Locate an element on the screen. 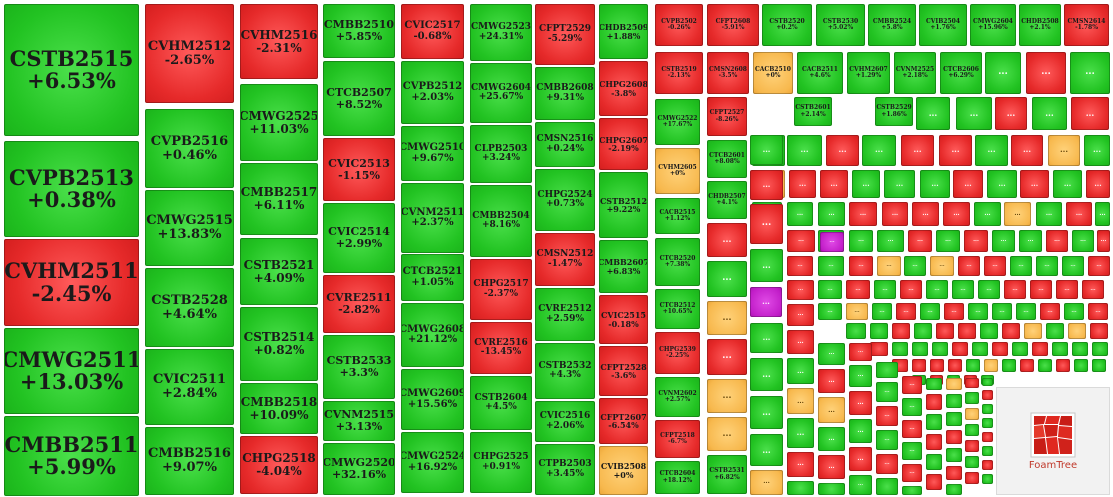 Image resolution: width=1113 pixels, height=497 pixels. stock-tile-cmwg2609: CMWG2609 +15.56% is located at coordinates (432, 399).